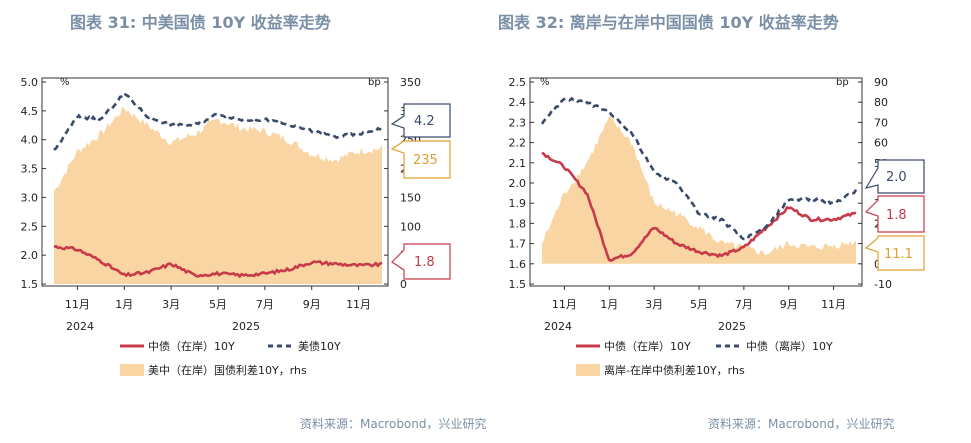  I want to click on chart-31-left-unit: %, so click(65, 82).